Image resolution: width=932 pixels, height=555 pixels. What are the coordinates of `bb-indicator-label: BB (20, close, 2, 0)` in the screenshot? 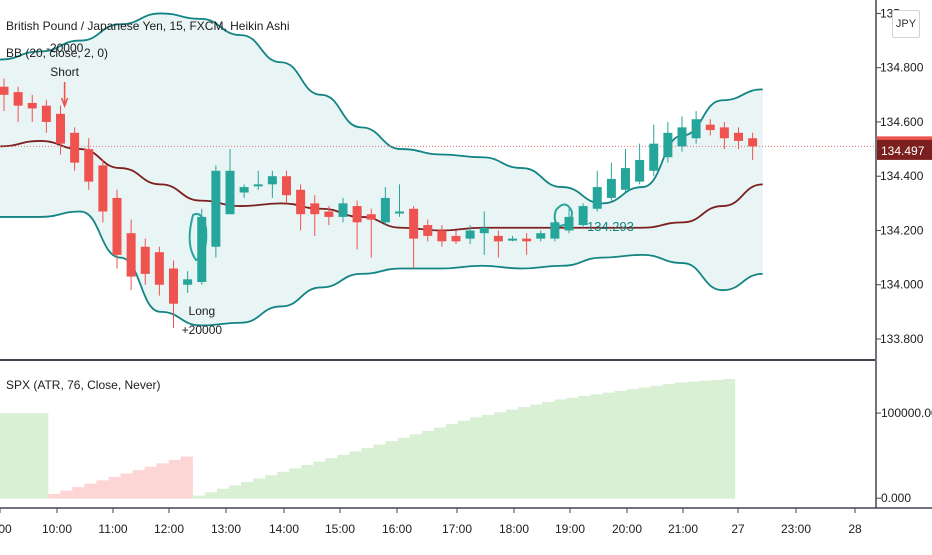 It's located at (57, 53).